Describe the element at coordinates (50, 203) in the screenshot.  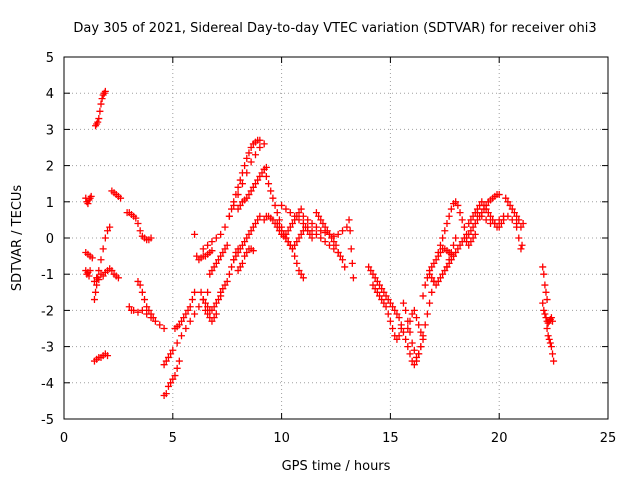
I see `y-tick-label: 1` at that location.